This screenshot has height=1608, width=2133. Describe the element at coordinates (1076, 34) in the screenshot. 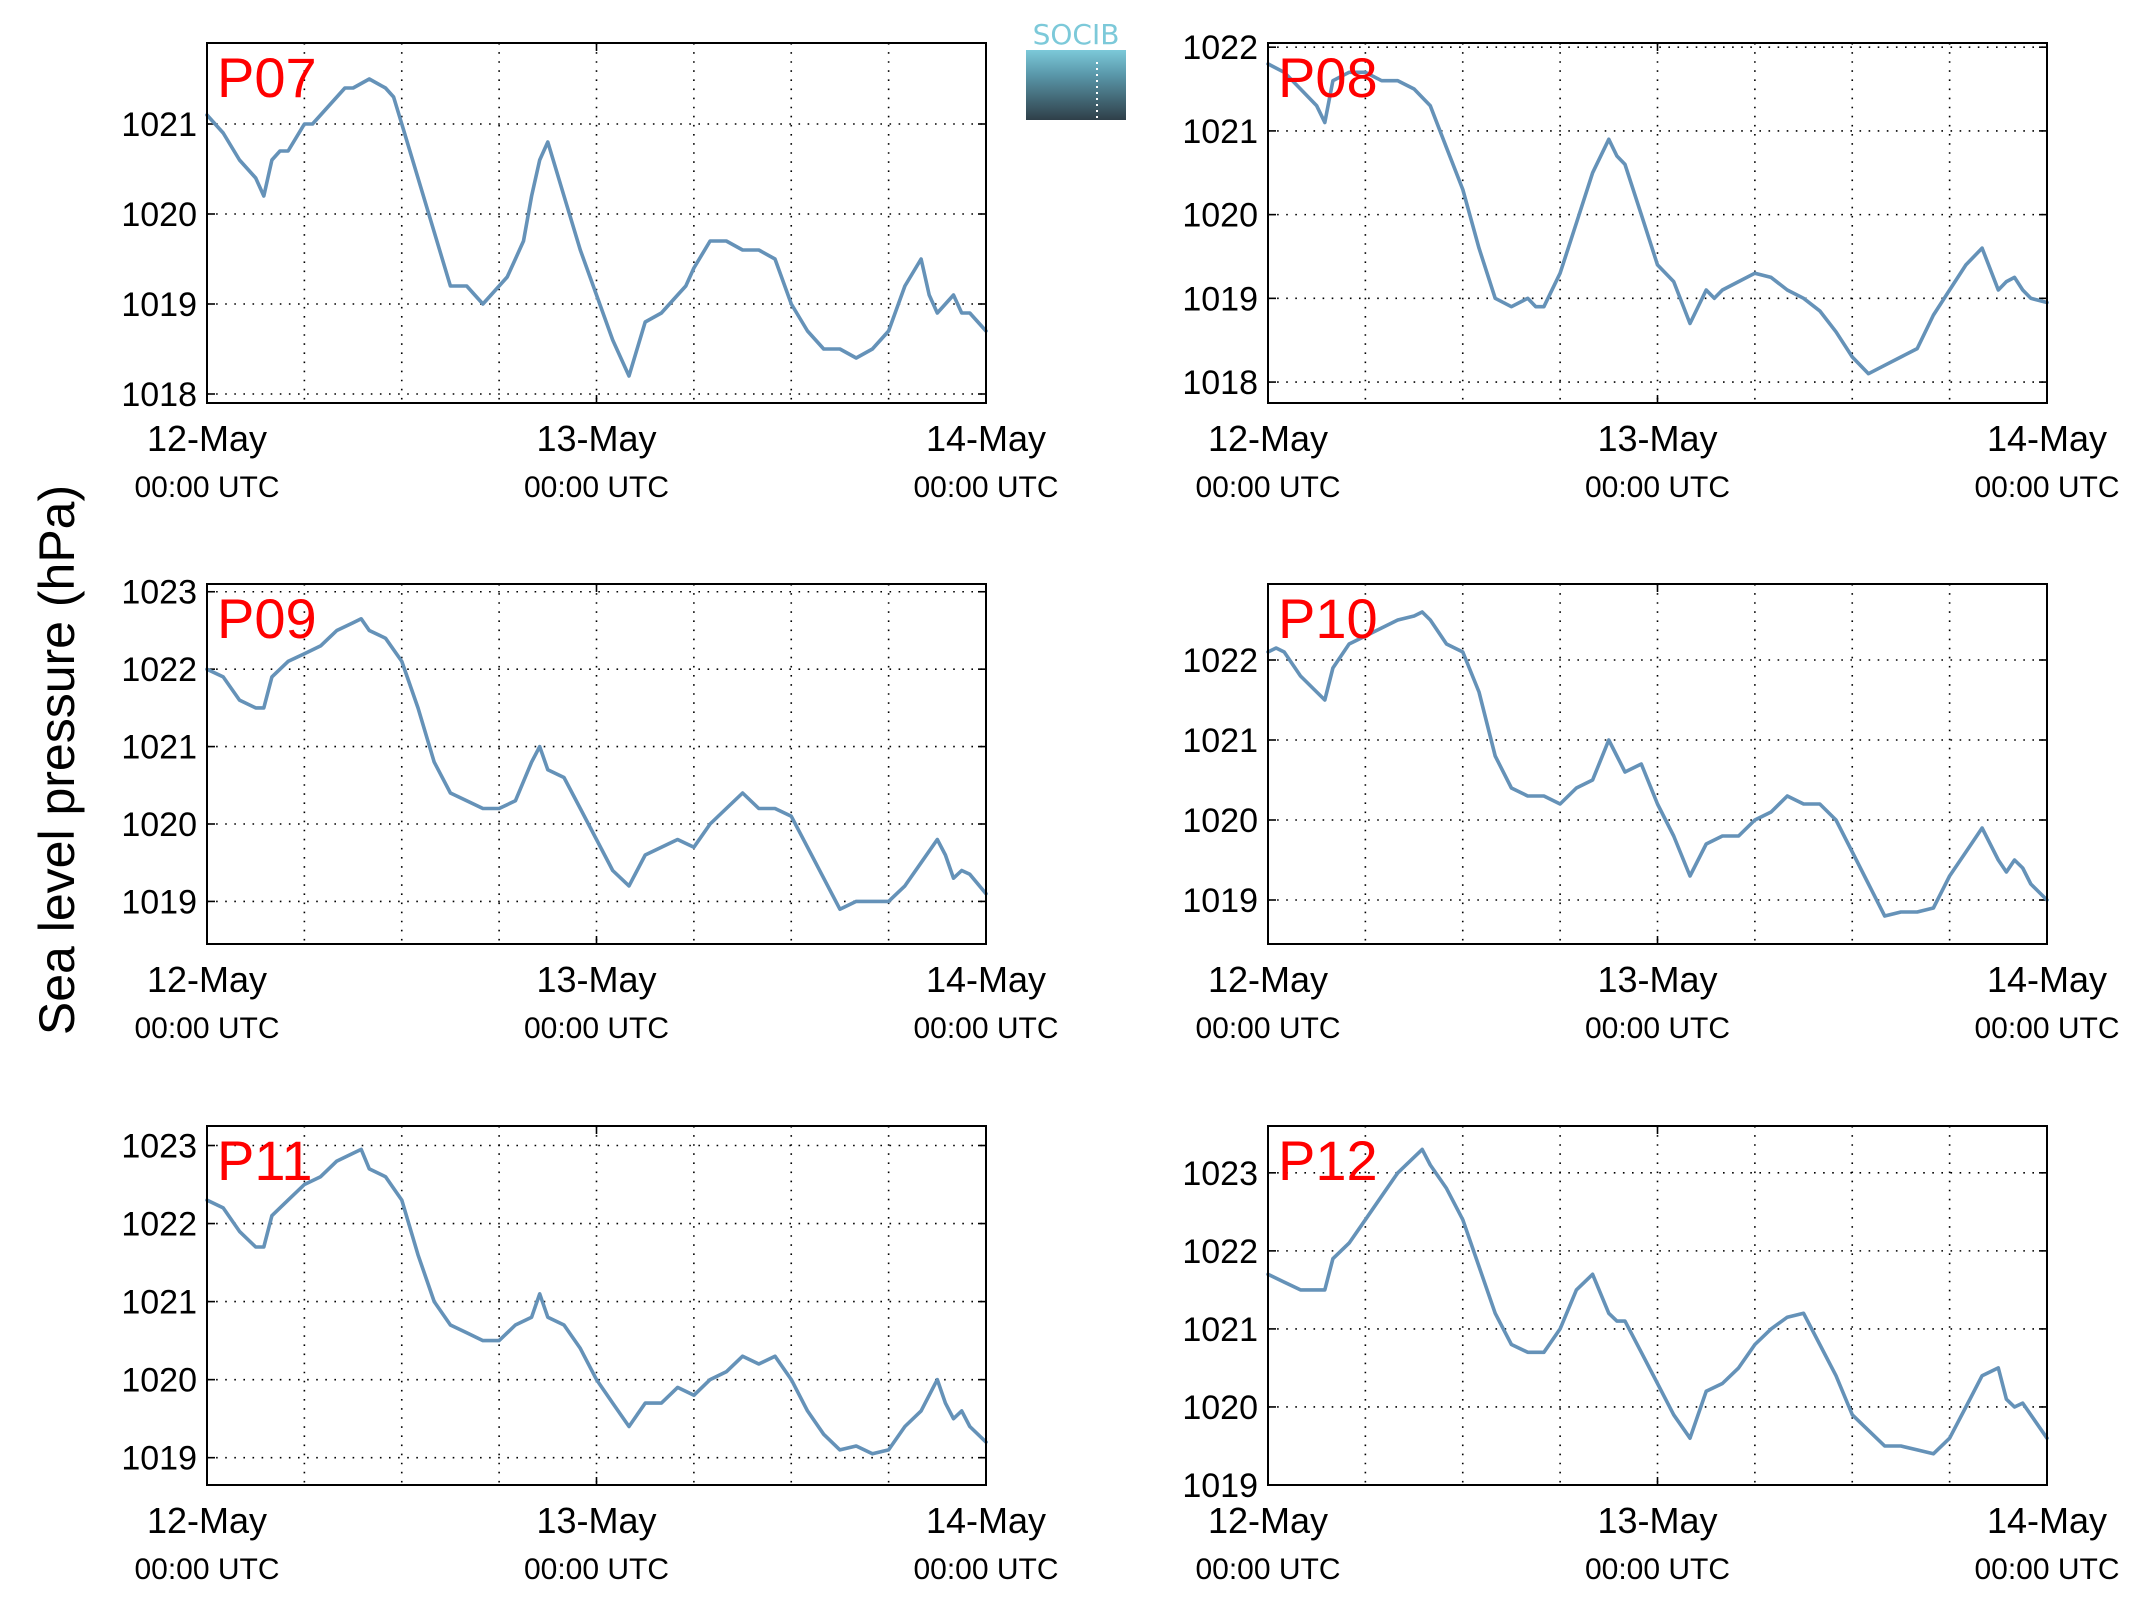

I see `logo-text: SOCIB` at that location.